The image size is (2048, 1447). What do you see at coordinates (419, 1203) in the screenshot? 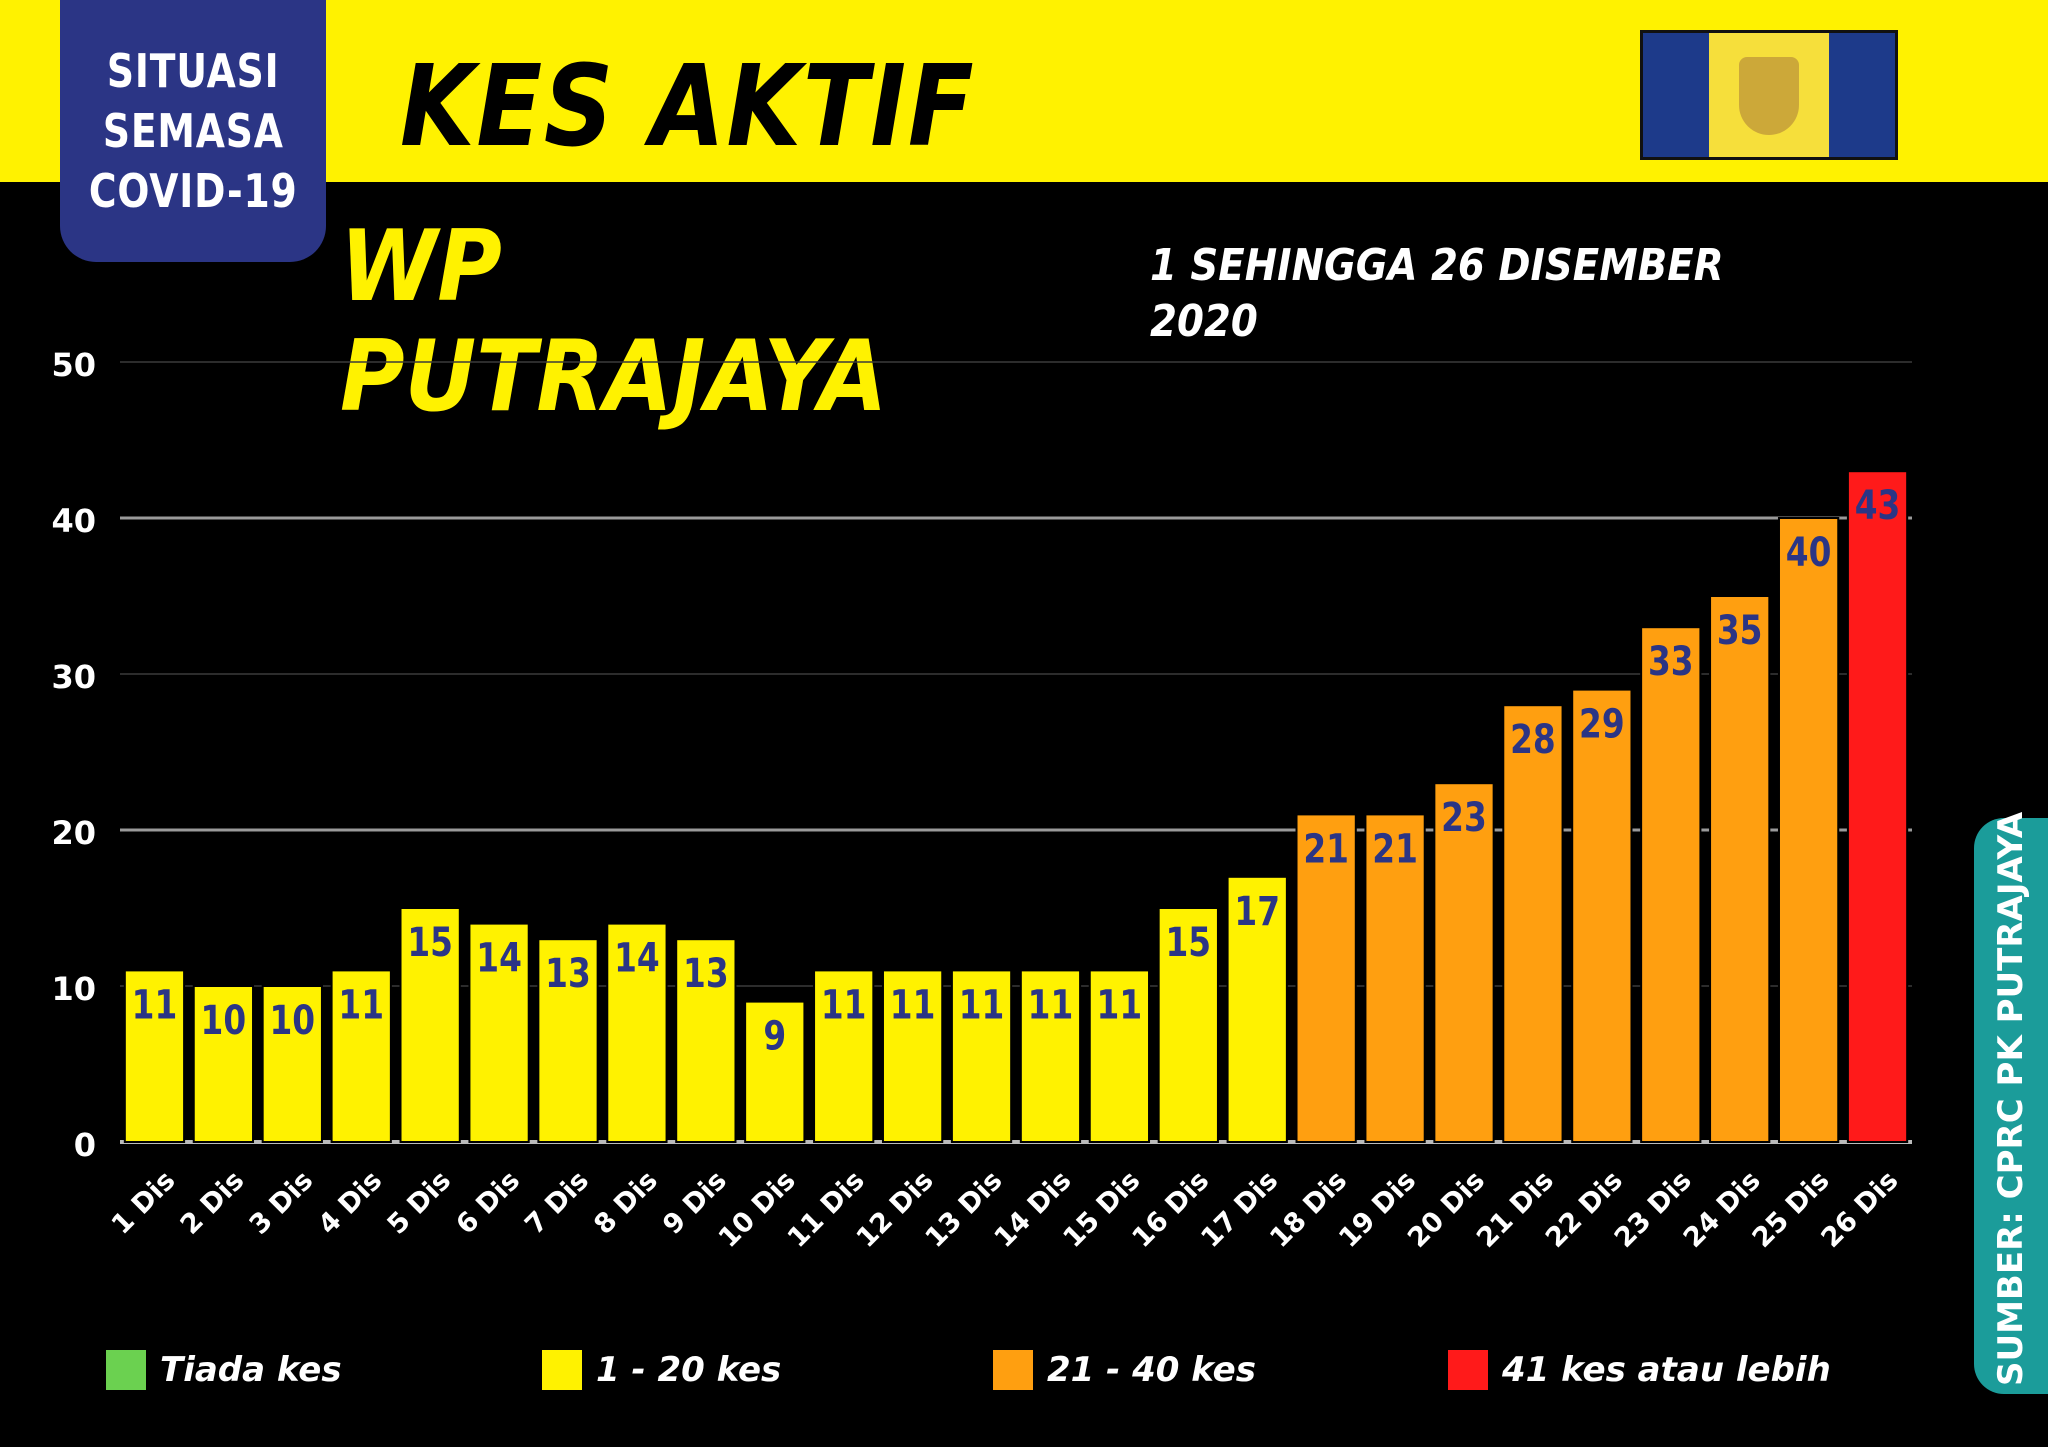
I see `x-tick-label: 5 Dis` at bounding box center [419, 1203].